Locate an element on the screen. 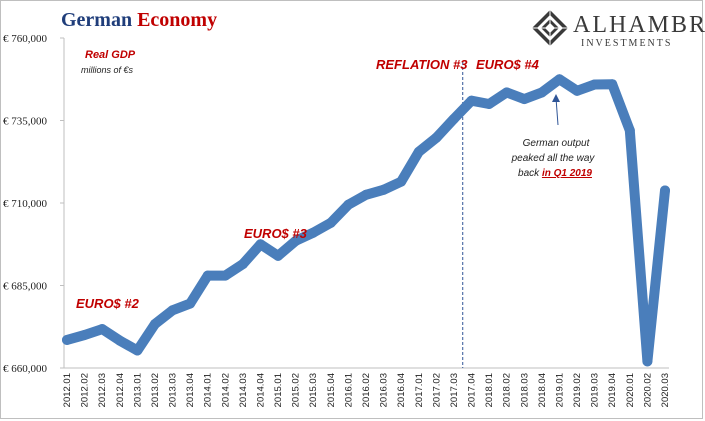  x-tick-label: 2018.01 is located at coordinates (489, 390).